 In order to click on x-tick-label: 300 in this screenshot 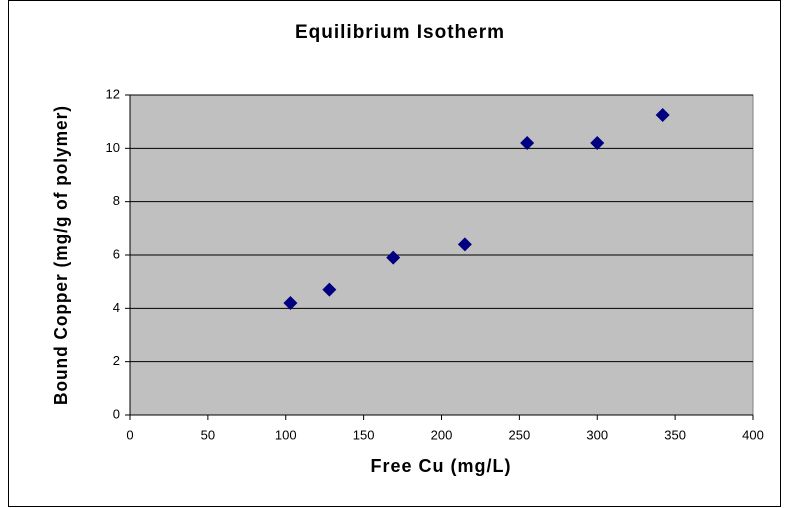, I will do `click(597, 434)`.